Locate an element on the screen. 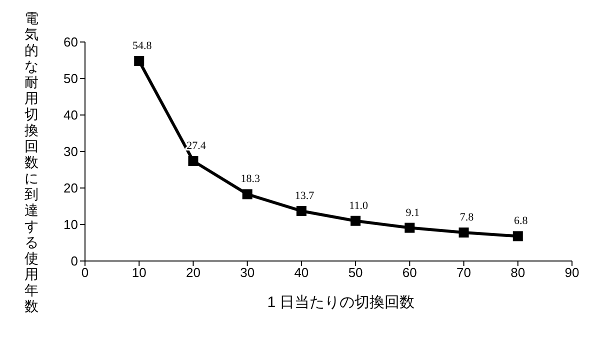  x-axis-title: 1 日当たりの切換回数 is located at coordinates (341, 302).